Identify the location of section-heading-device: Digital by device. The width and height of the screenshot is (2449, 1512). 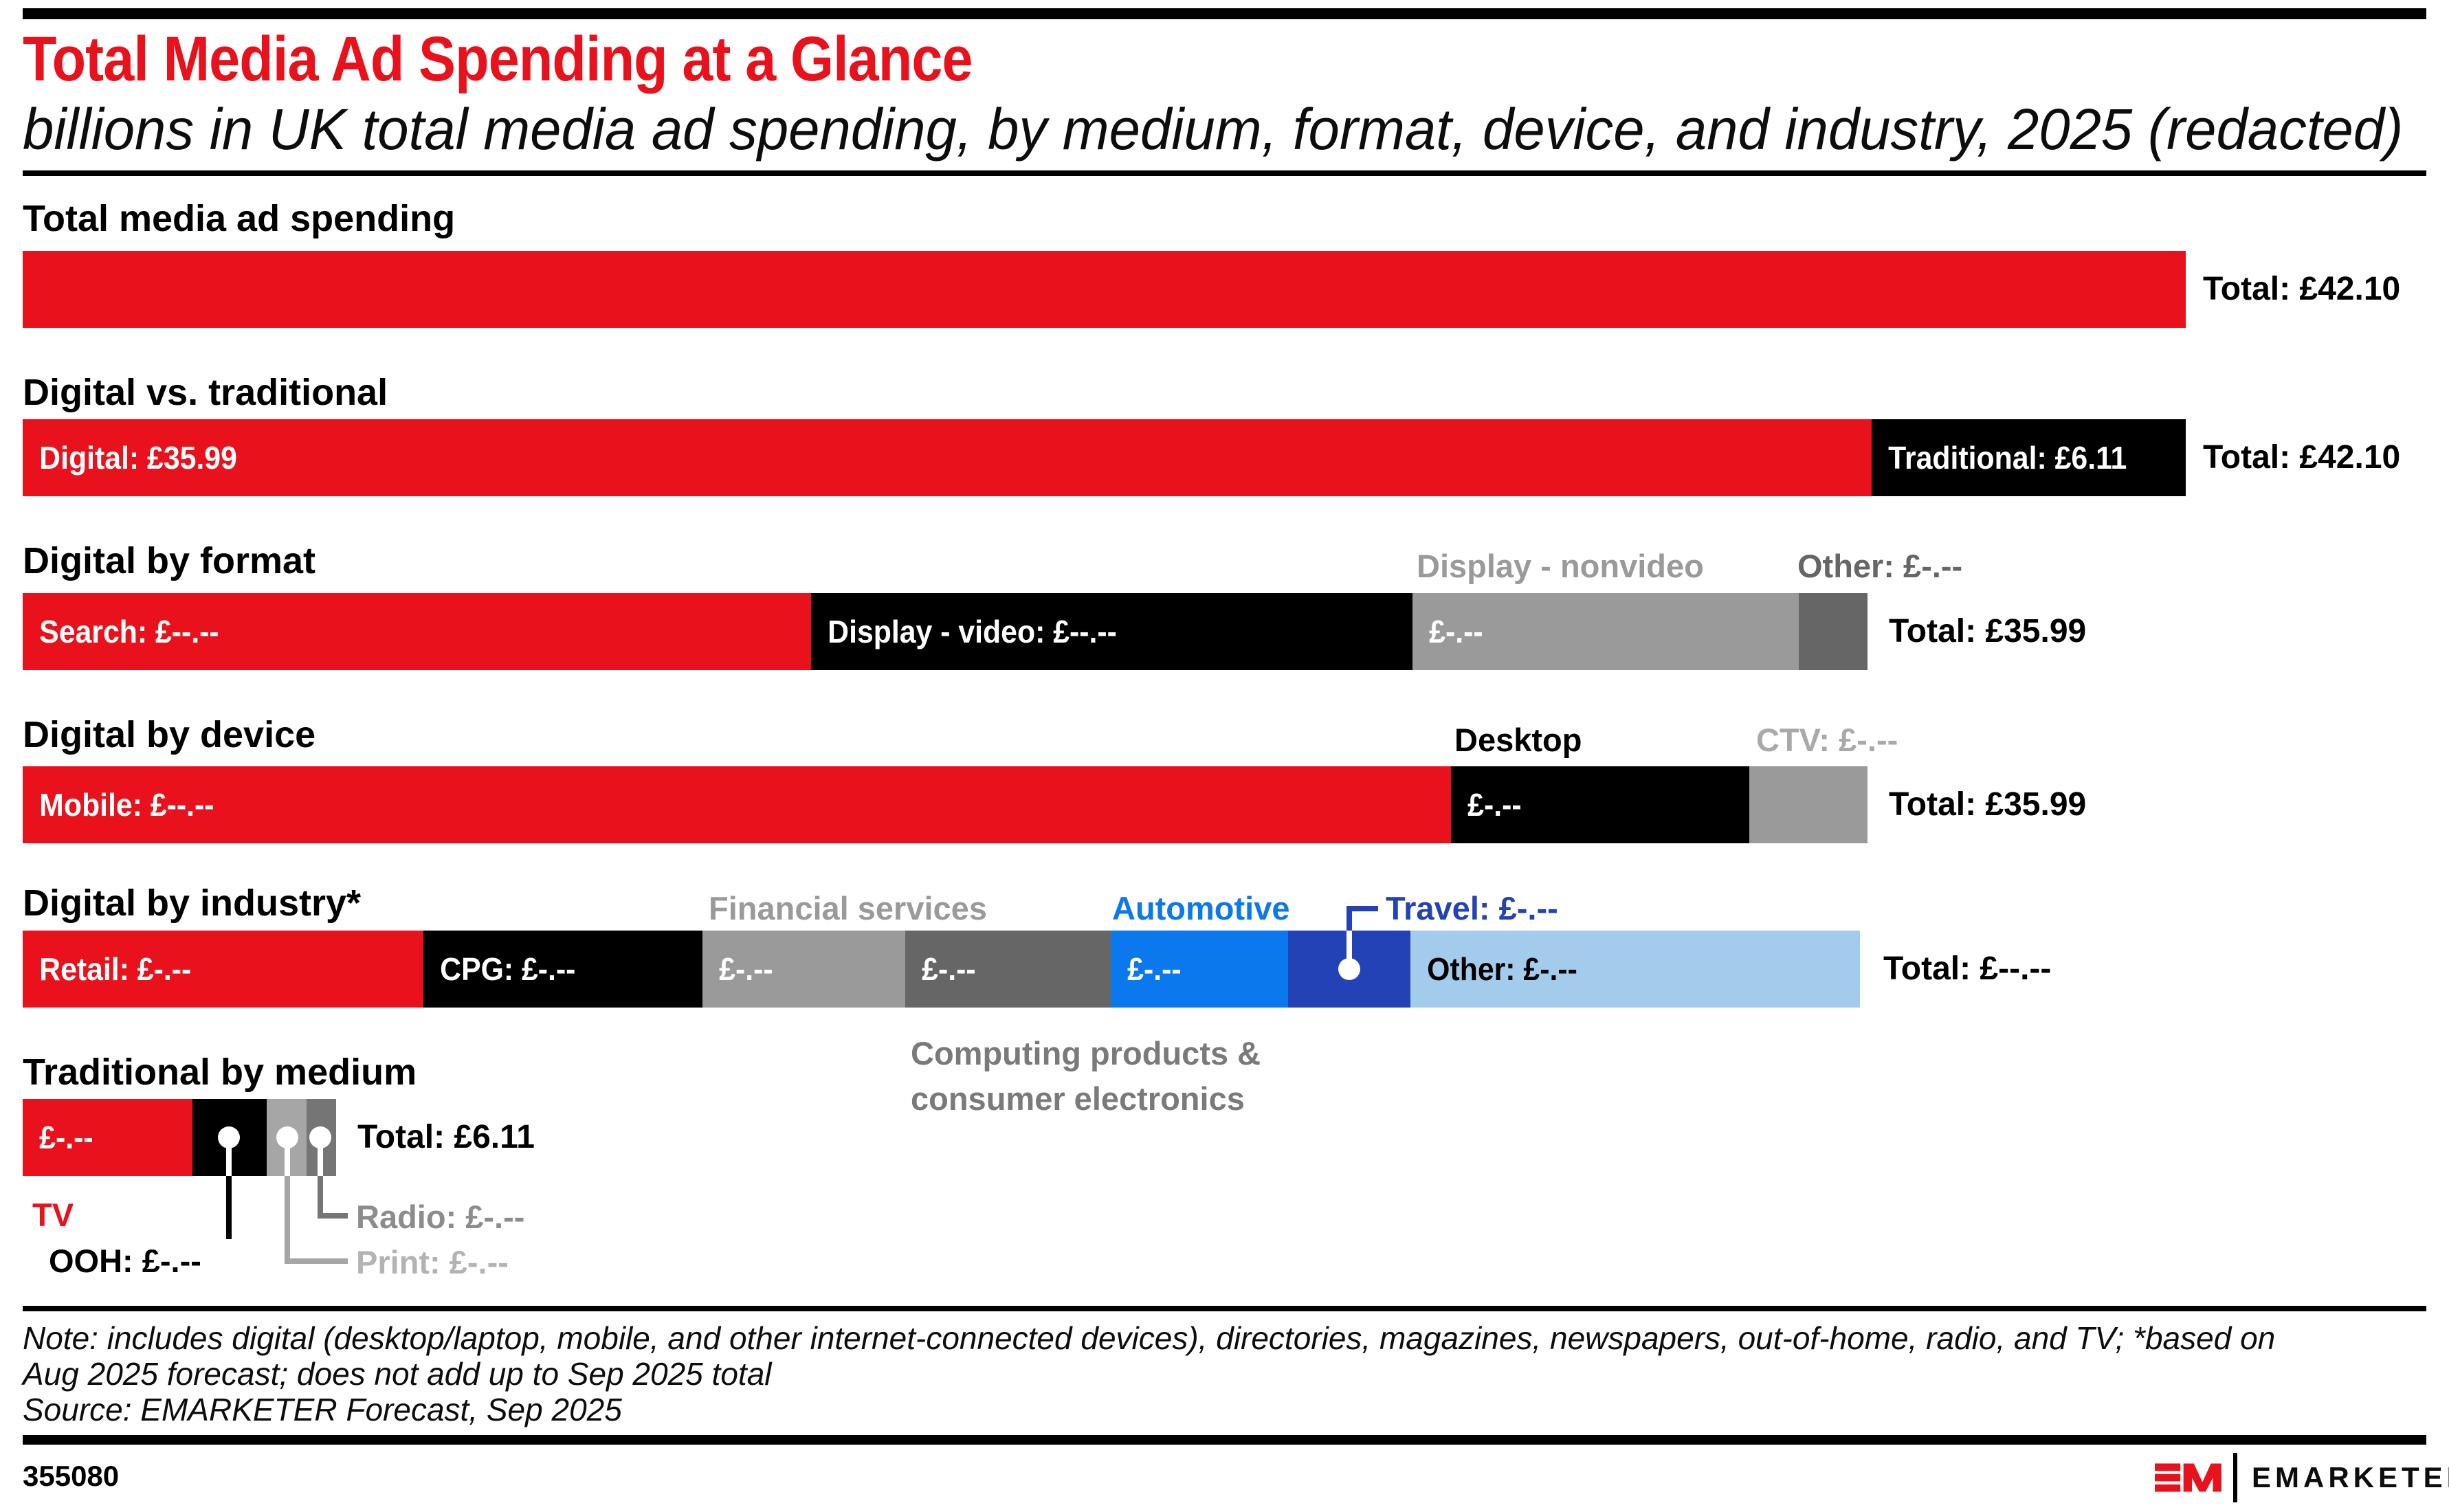
(169, 734).